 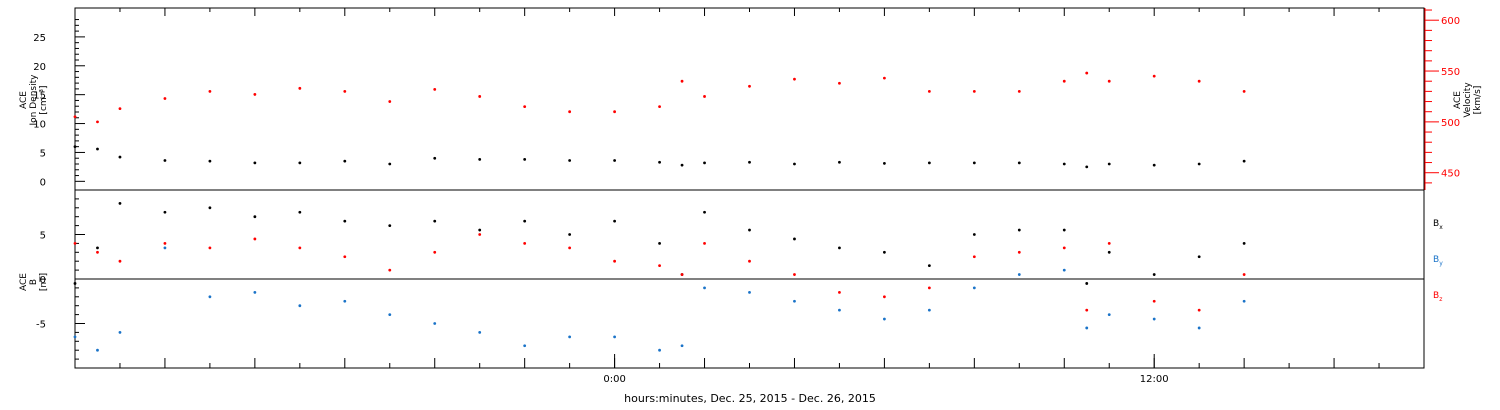 I want to click on b-axis-title: [nT], so click(x=44, y=282).